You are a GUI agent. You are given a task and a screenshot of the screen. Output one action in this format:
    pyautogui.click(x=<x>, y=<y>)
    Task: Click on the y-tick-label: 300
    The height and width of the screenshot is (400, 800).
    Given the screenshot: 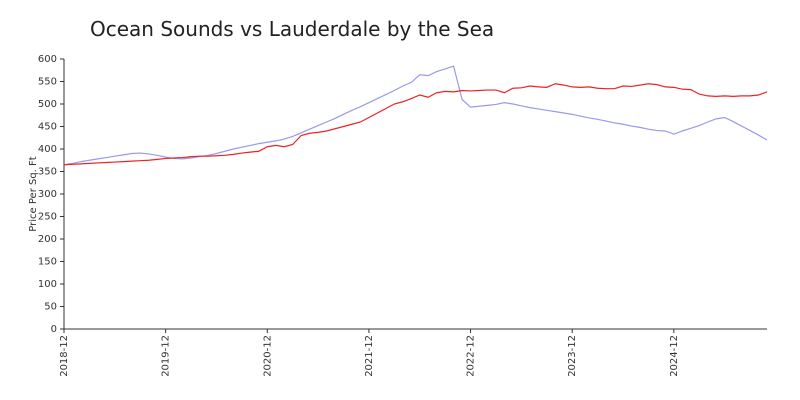 What is the action you would take?
    pyautogui.click(x=47, y=194)
    